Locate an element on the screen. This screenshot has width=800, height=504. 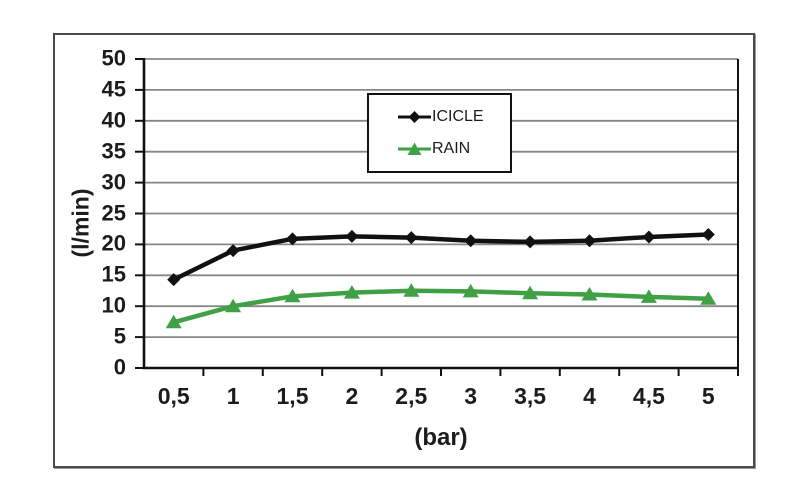
x-tick-label: 2,5 is located at coordinates (411, 396).